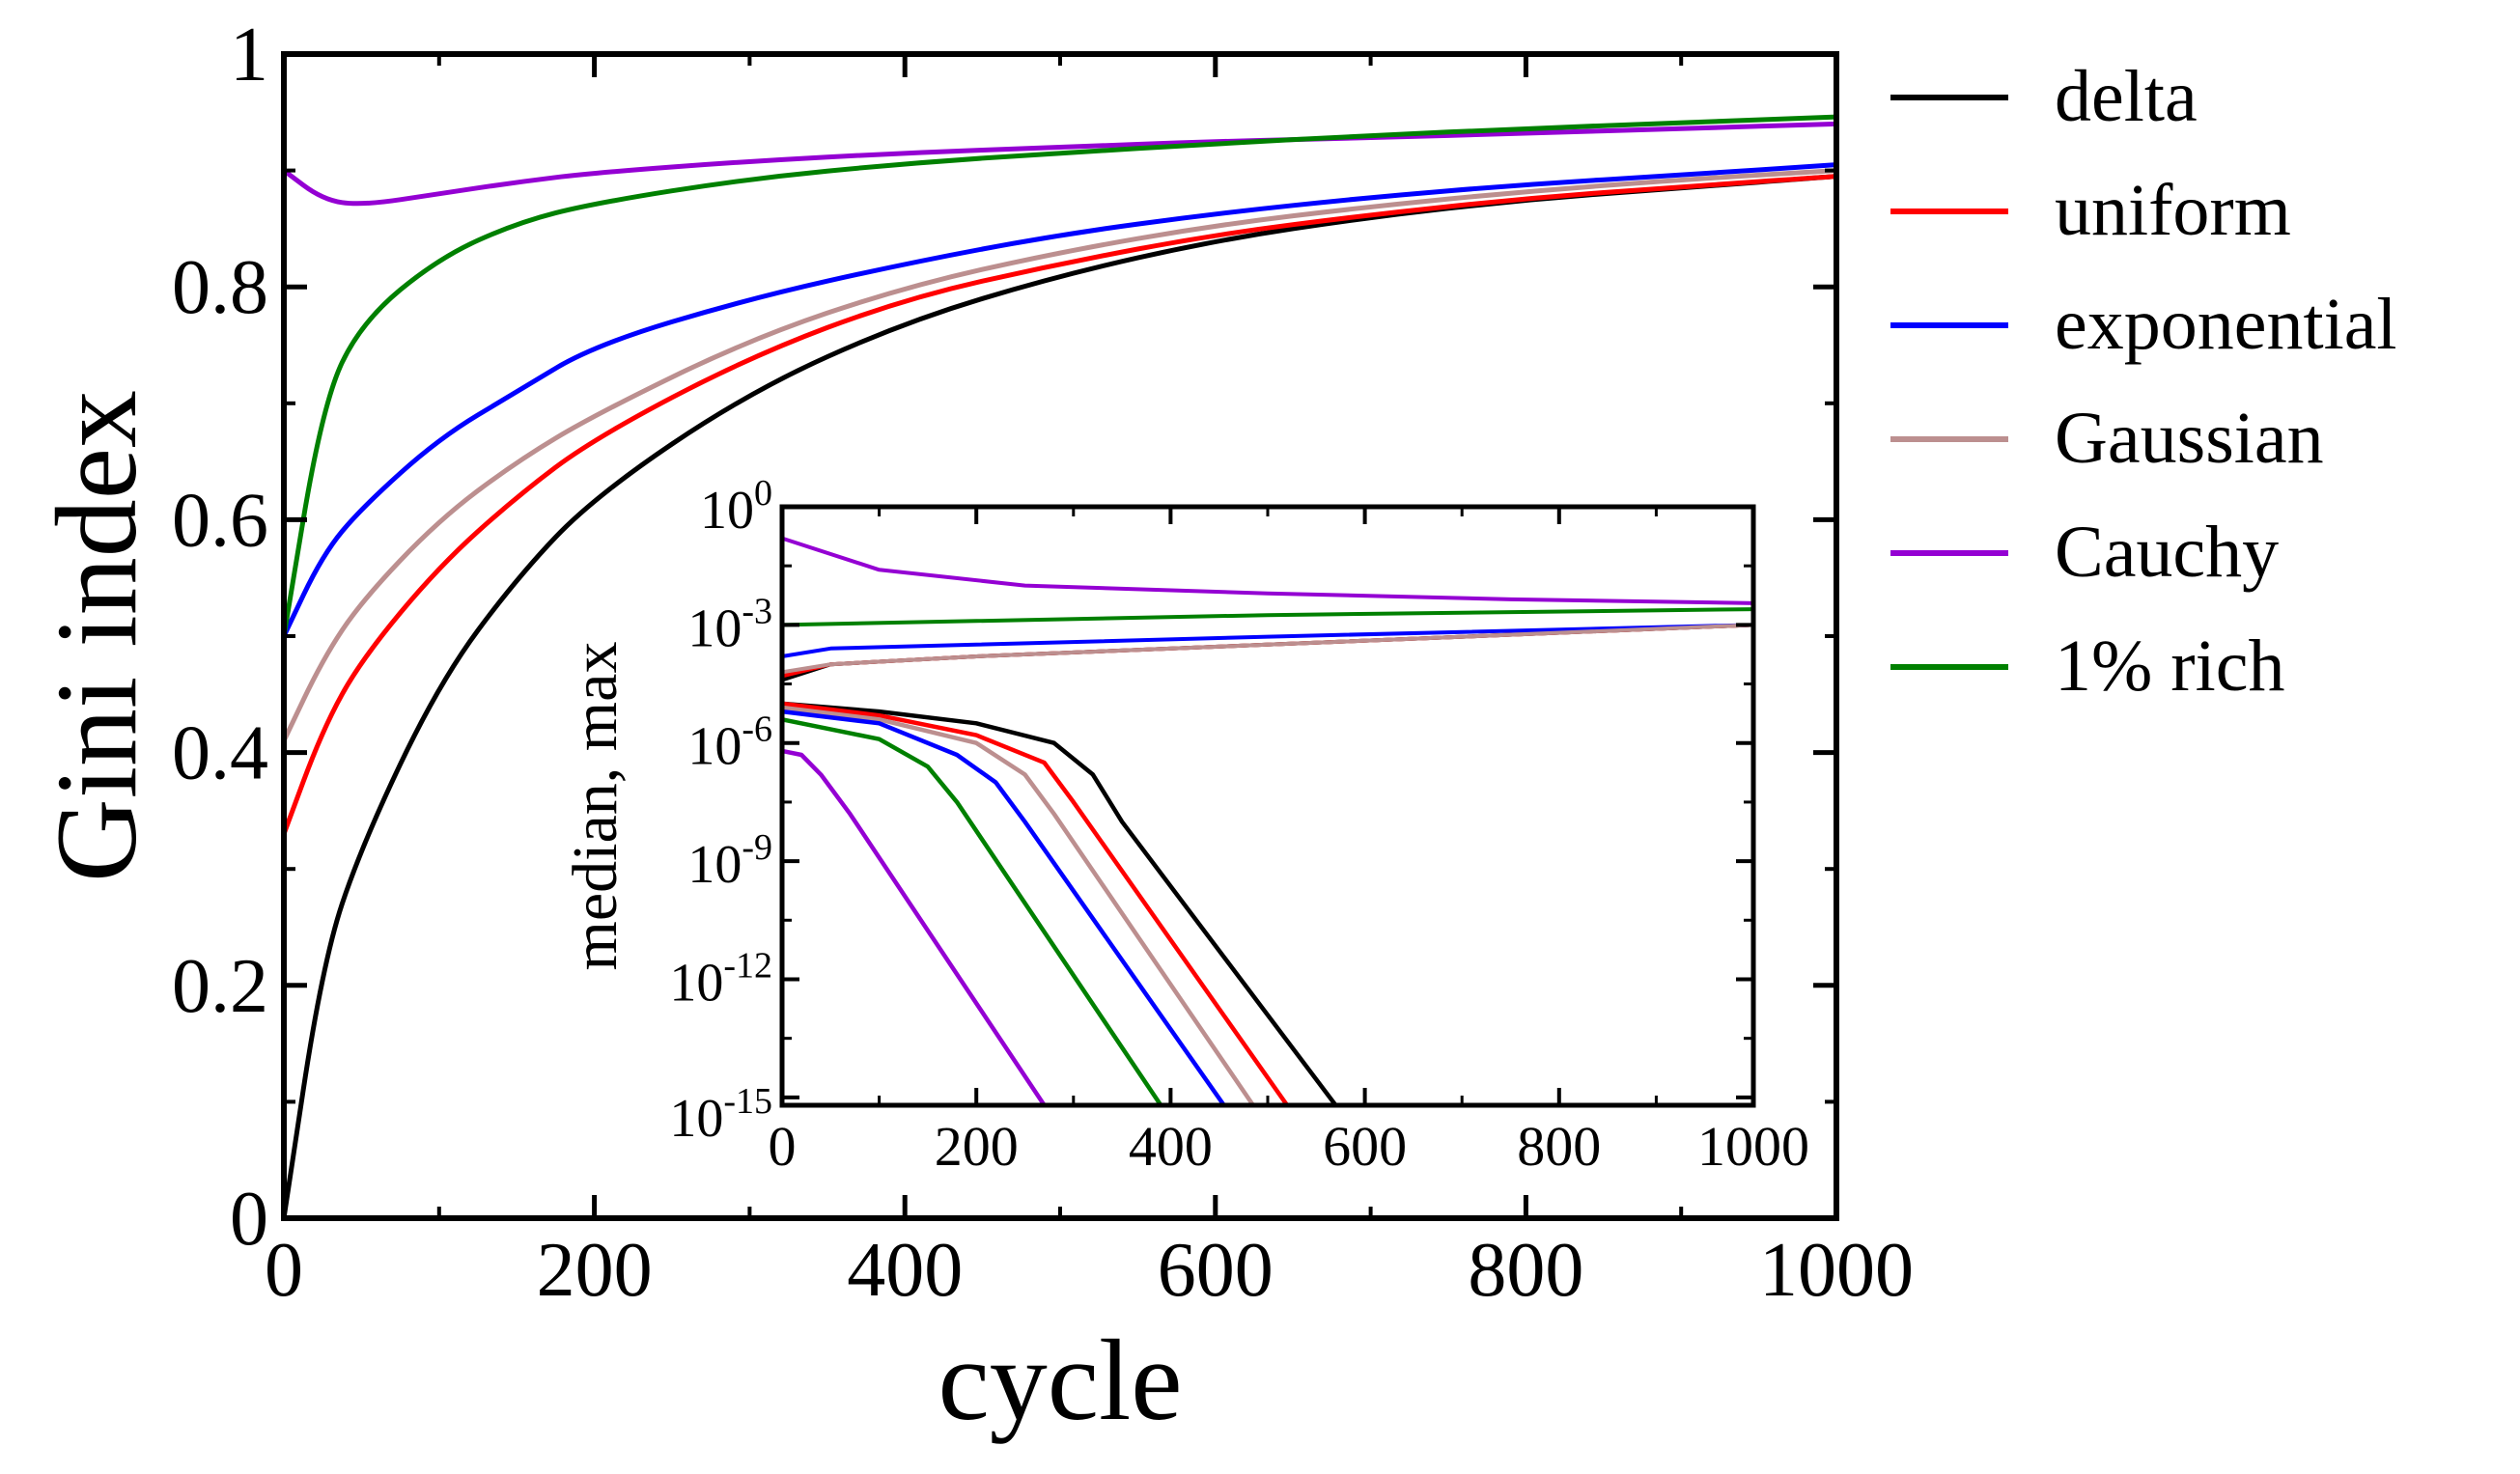 The width and height of the screenshot is (2520, 1474). I want to click on inset-y-tick-label: 10⁻⁶, so click(729, 743).